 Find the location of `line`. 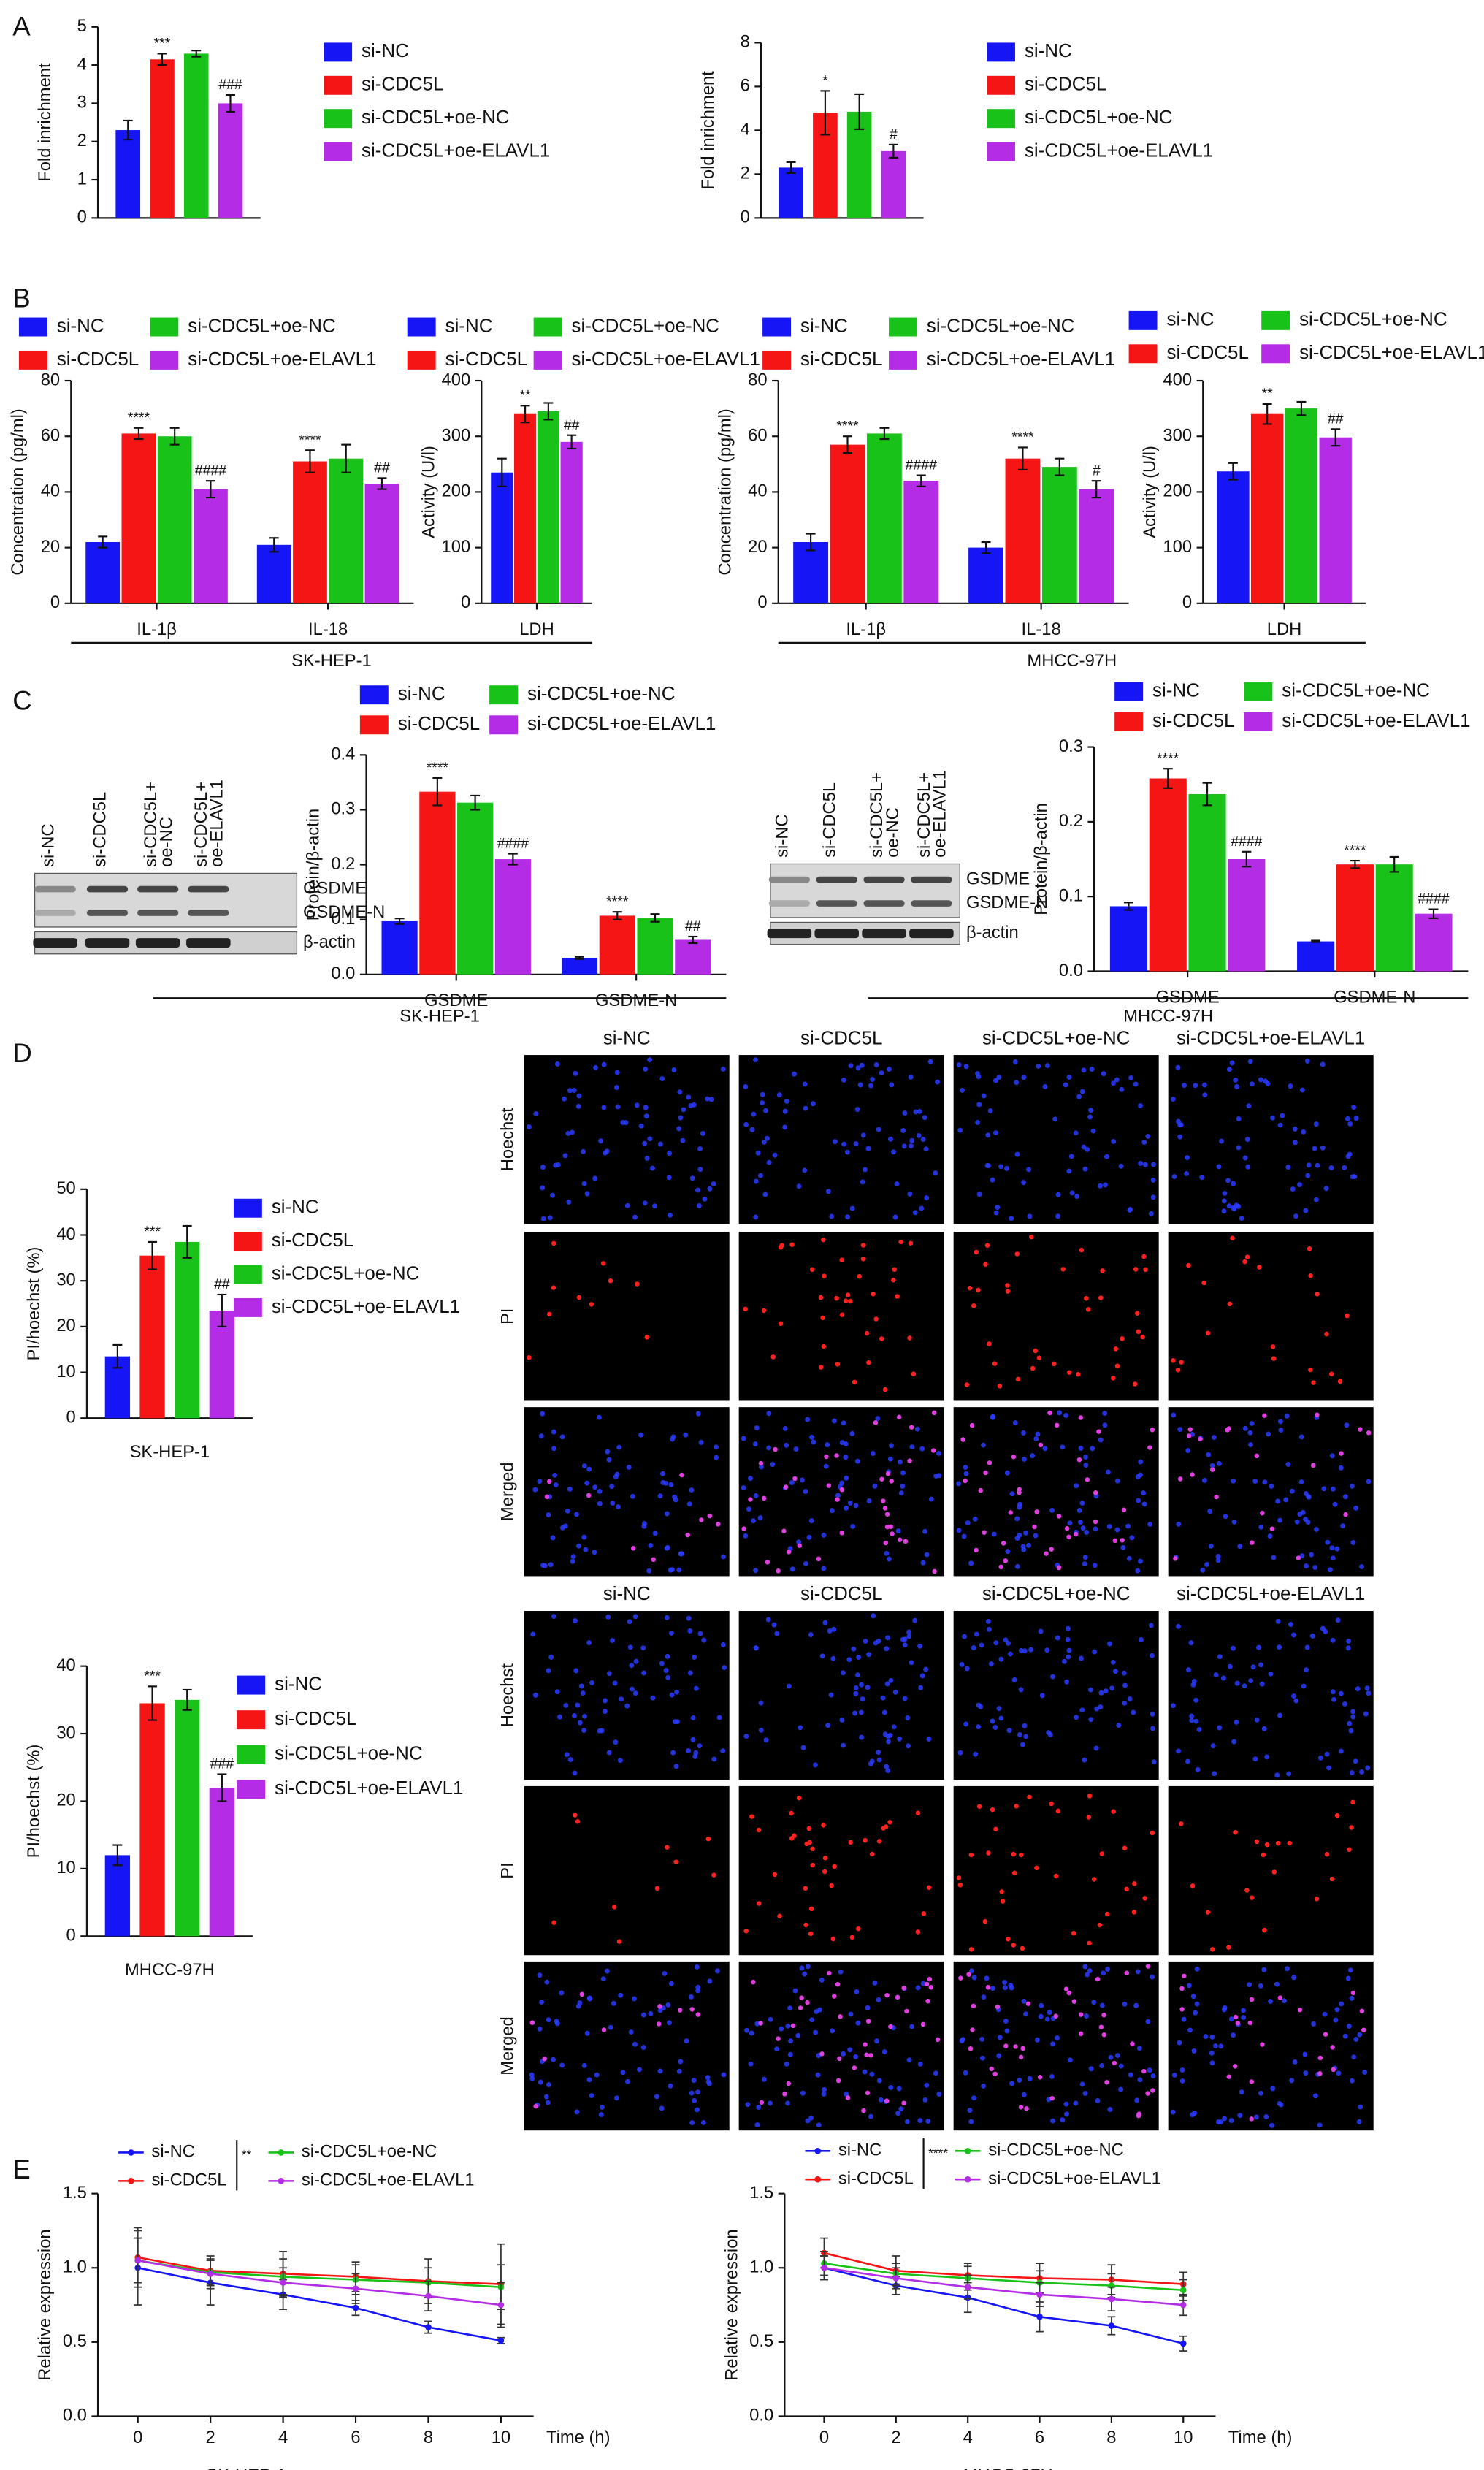

line is located at coordinates (1004, 2305).